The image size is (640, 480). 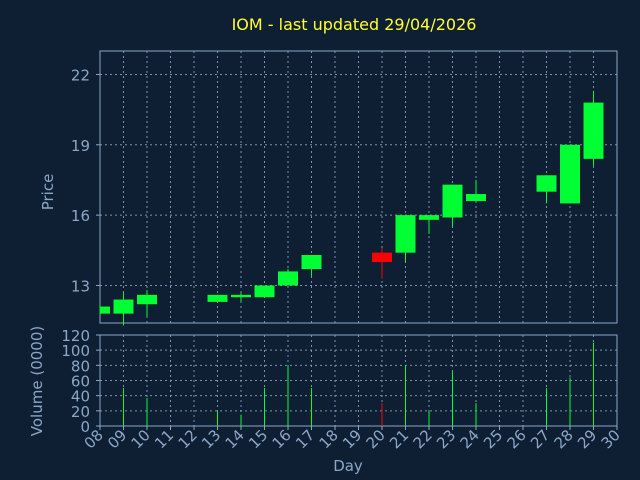 I want to click on x-tick-label: 29, so click(x=587, y=439).